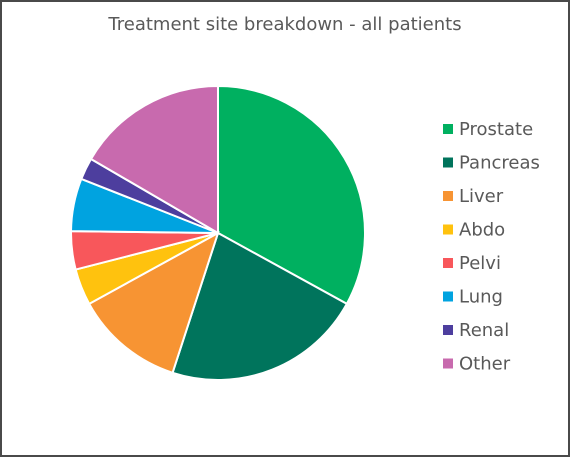 The width and height of the screenshot is (570, 457). I want to click on legend-label-pelvi: Pelvi, so click(480, 263).